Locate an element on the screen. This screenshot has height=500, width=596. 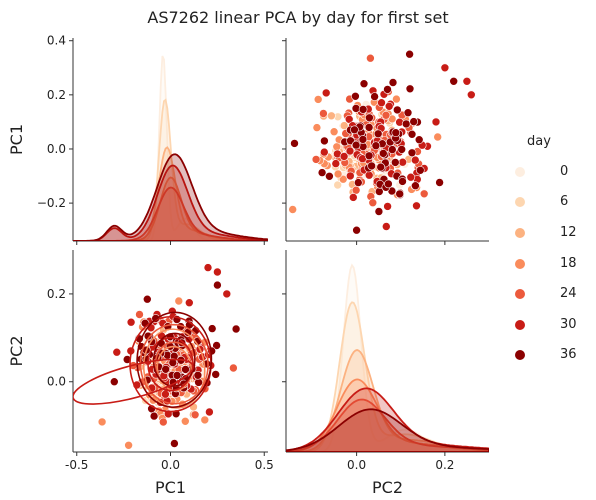
x-axis-title-pc2: PC2 is located at coordinates (387, 487).